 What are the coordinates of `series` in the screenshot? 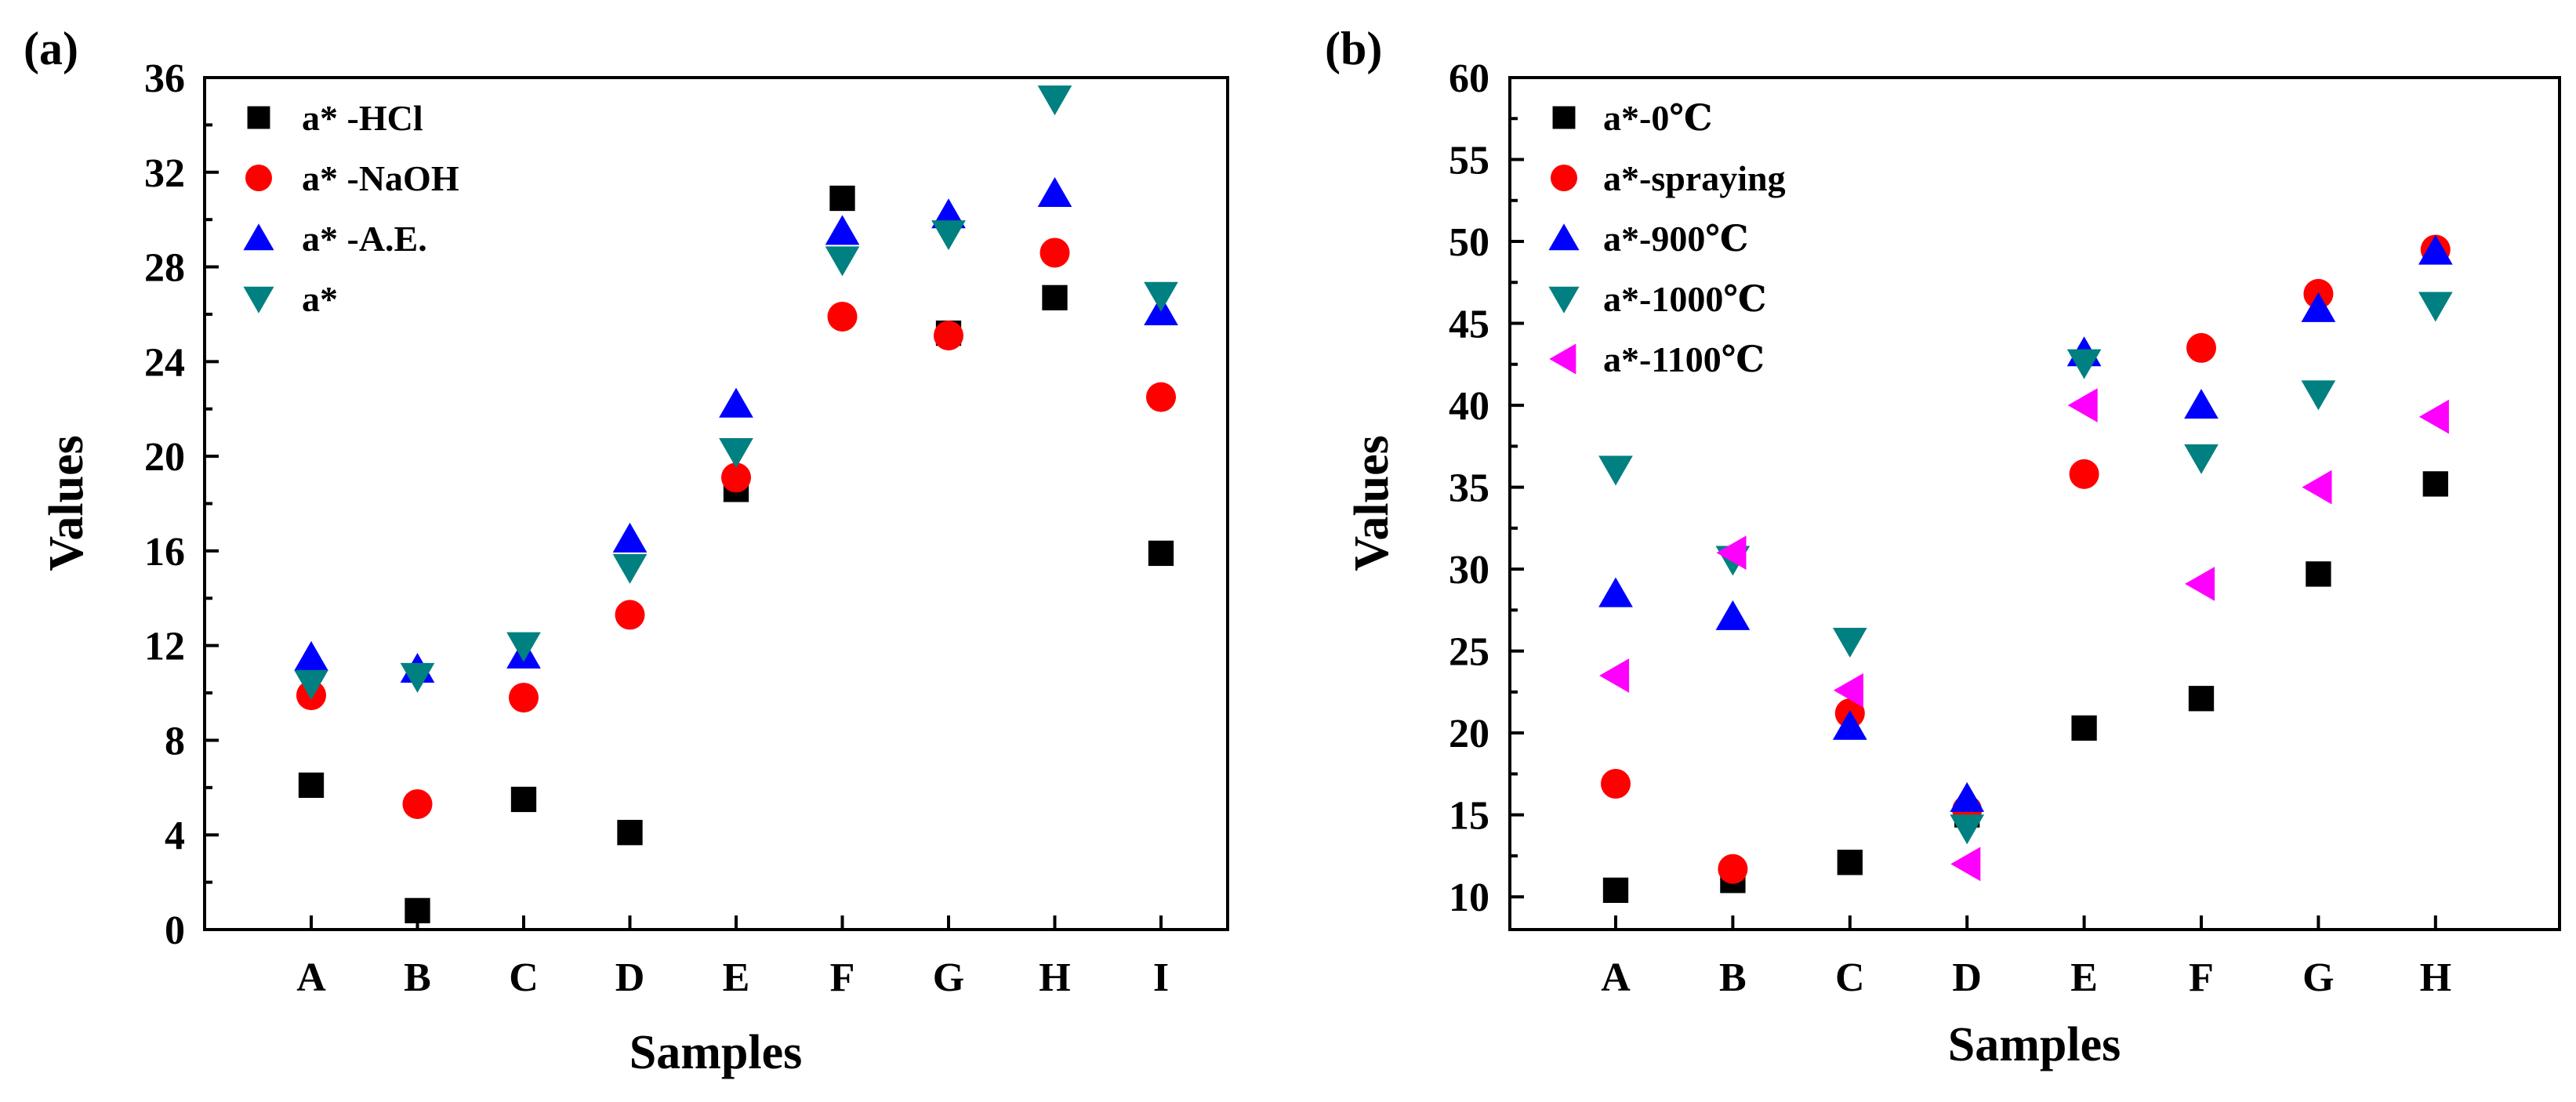 It's located at (2024, 635).